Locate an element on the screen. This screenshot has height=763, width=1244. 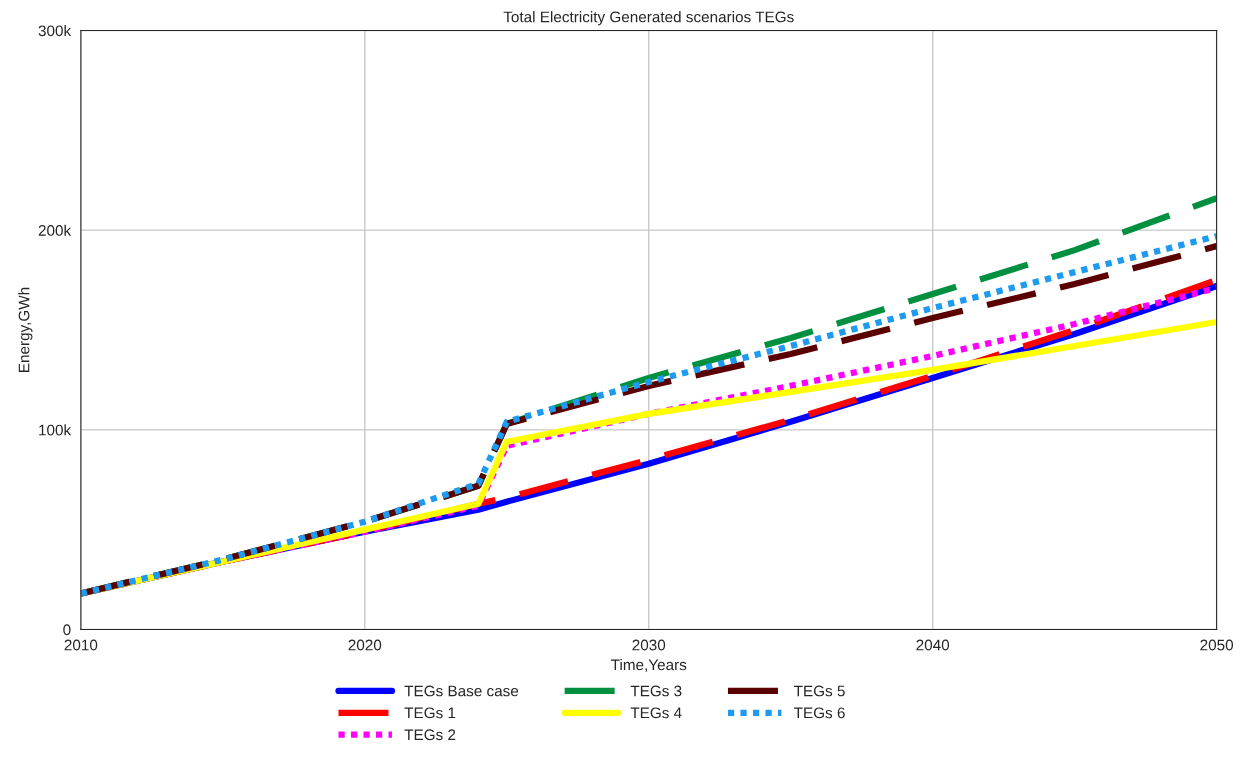
legend-label: TEGs 3 is located at coordinates (656, 691).